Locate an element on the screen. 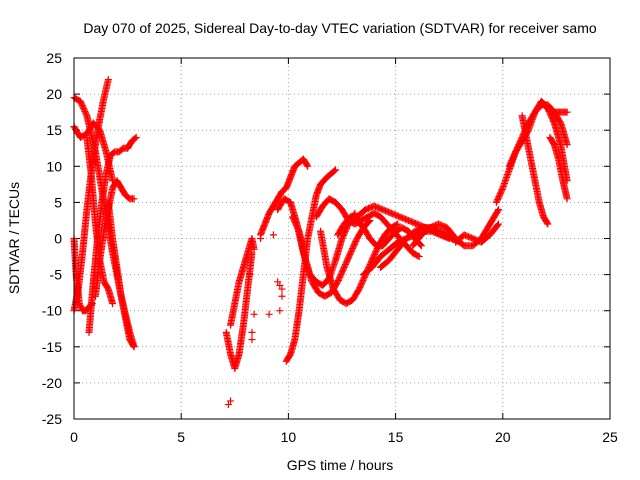  series-arc09 is located at coordinates (239, 310).